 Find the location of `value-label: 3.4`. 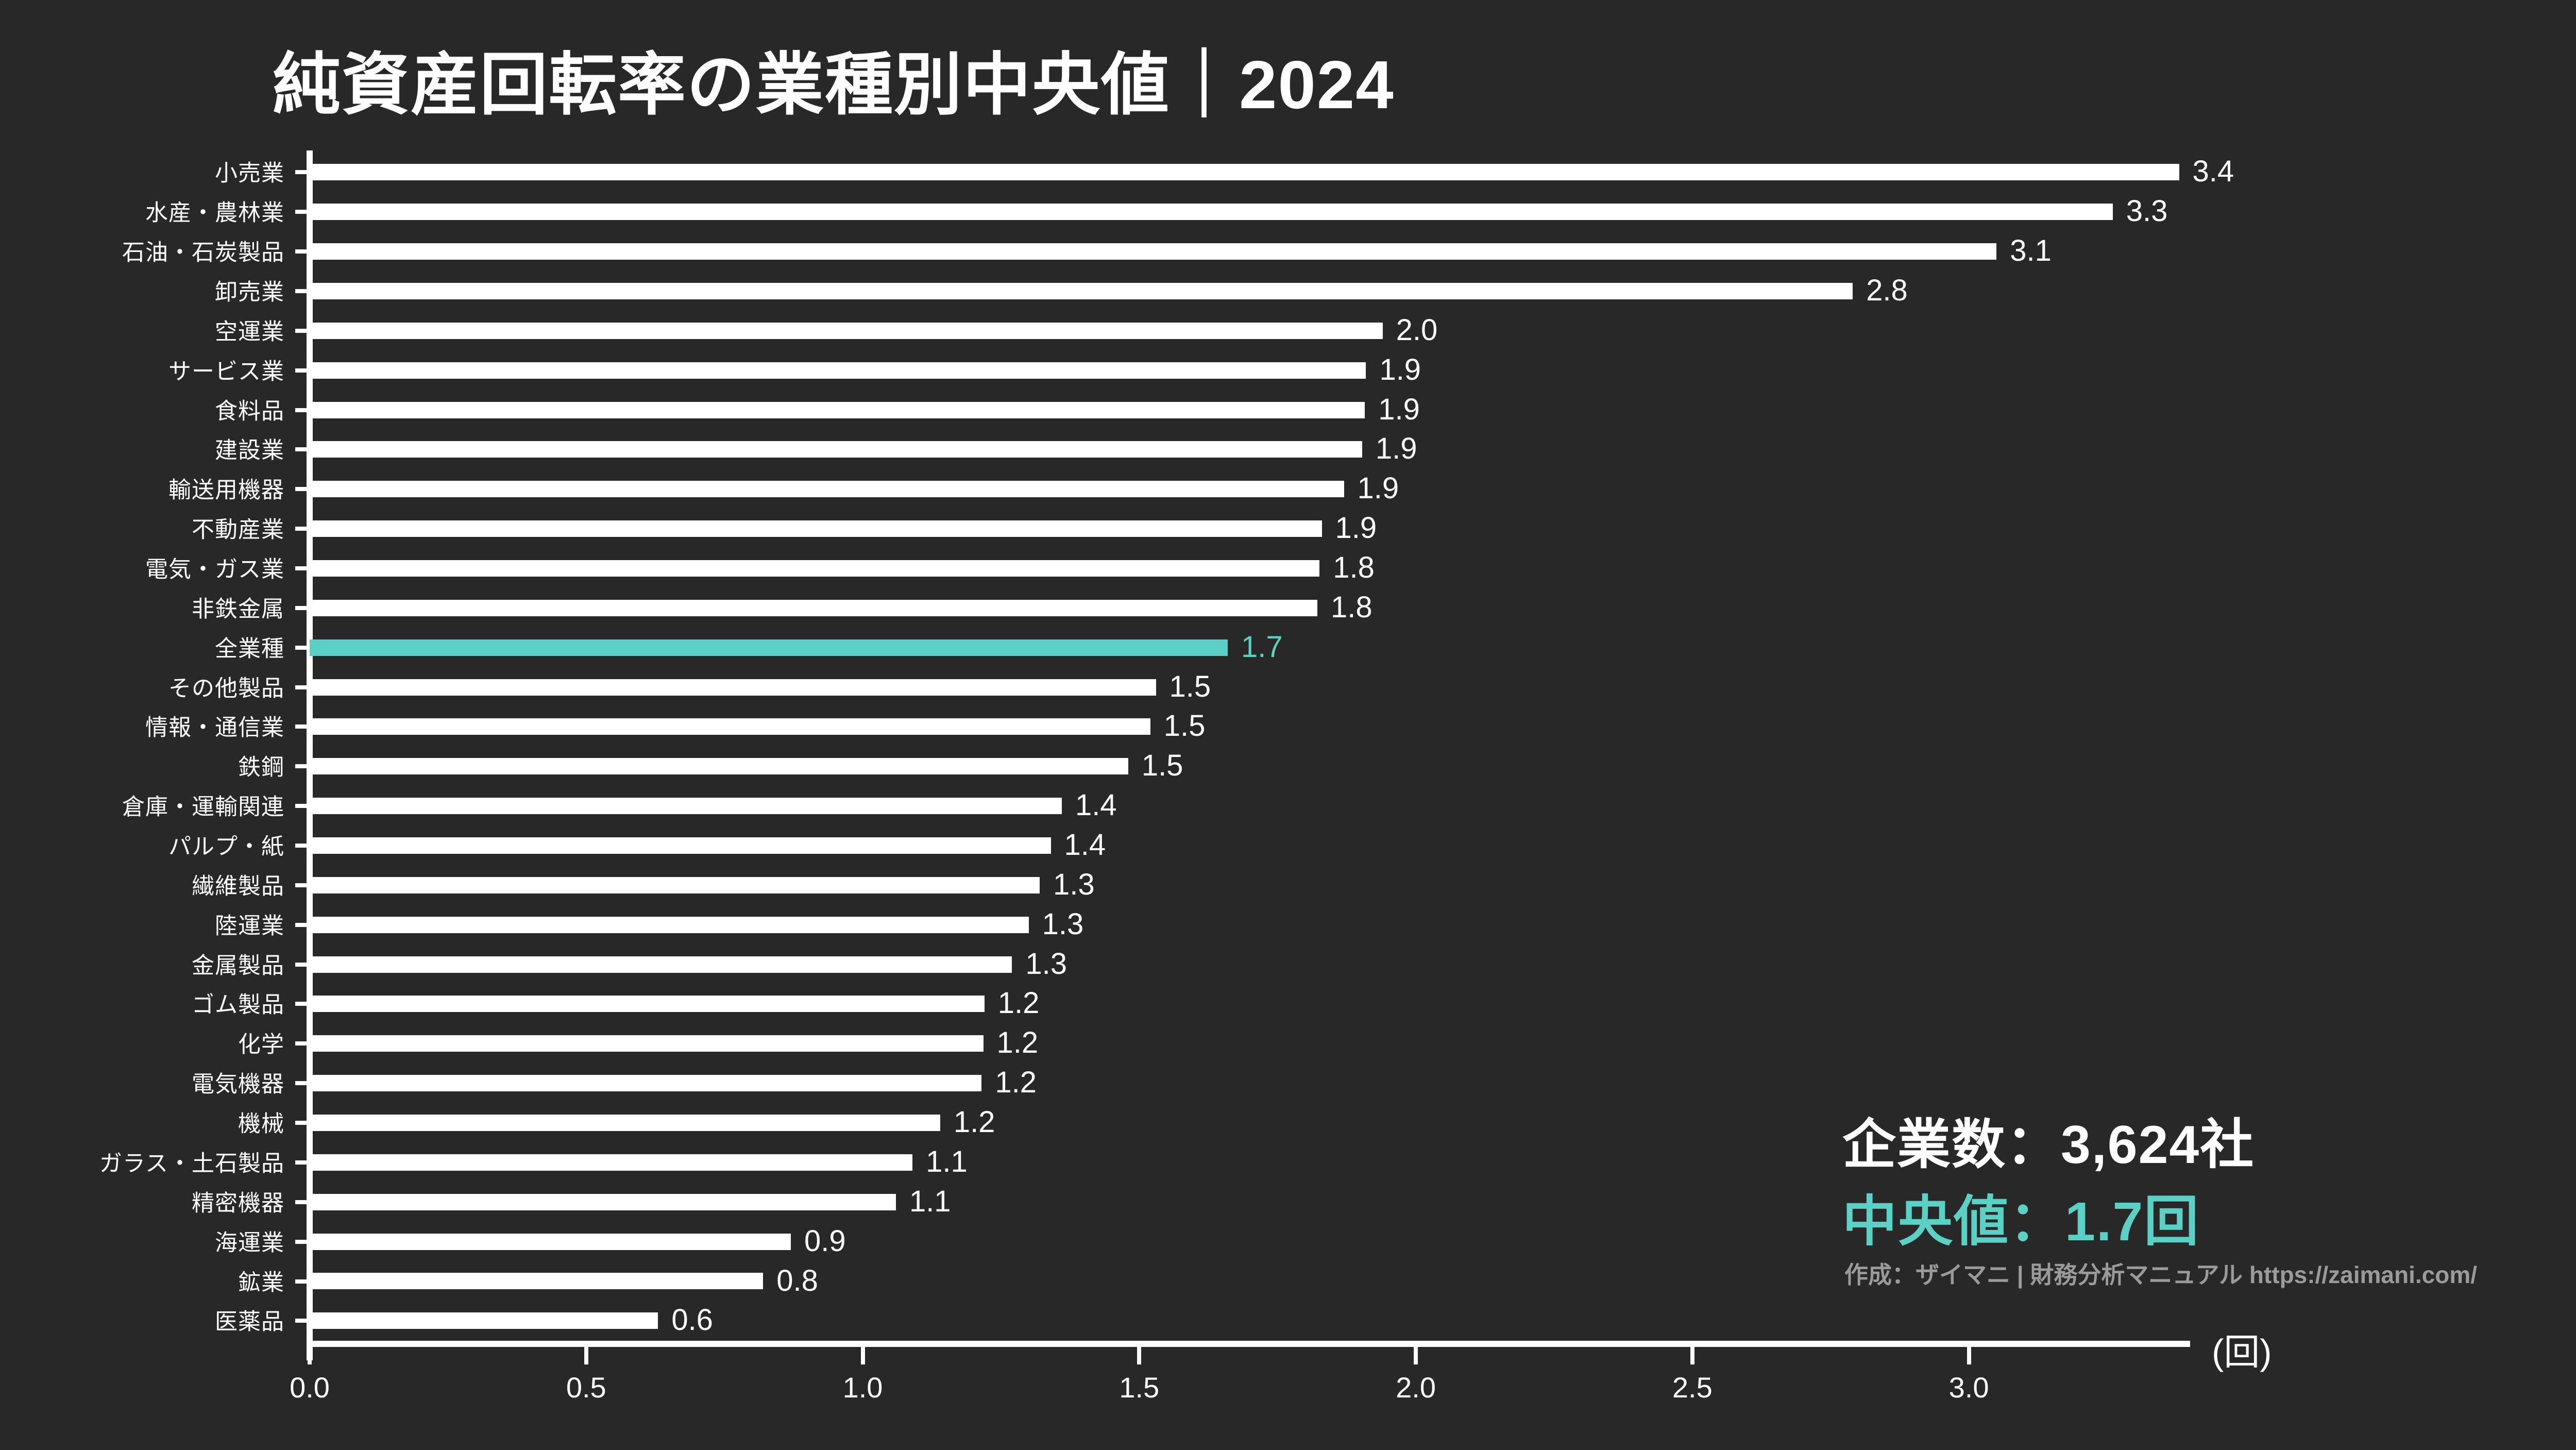

value-label: 3.4 is located at coordinates (2213, 172).